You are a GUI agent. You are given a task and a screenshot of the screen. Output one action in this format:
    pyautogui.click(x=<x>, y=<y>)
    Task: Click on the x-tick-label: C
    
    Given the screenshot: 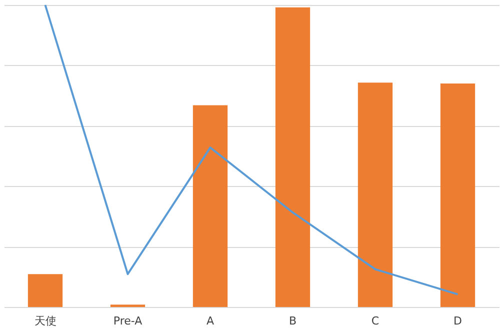 What is the action you would take?
    pyautogui.click(x=375, y=321)
    